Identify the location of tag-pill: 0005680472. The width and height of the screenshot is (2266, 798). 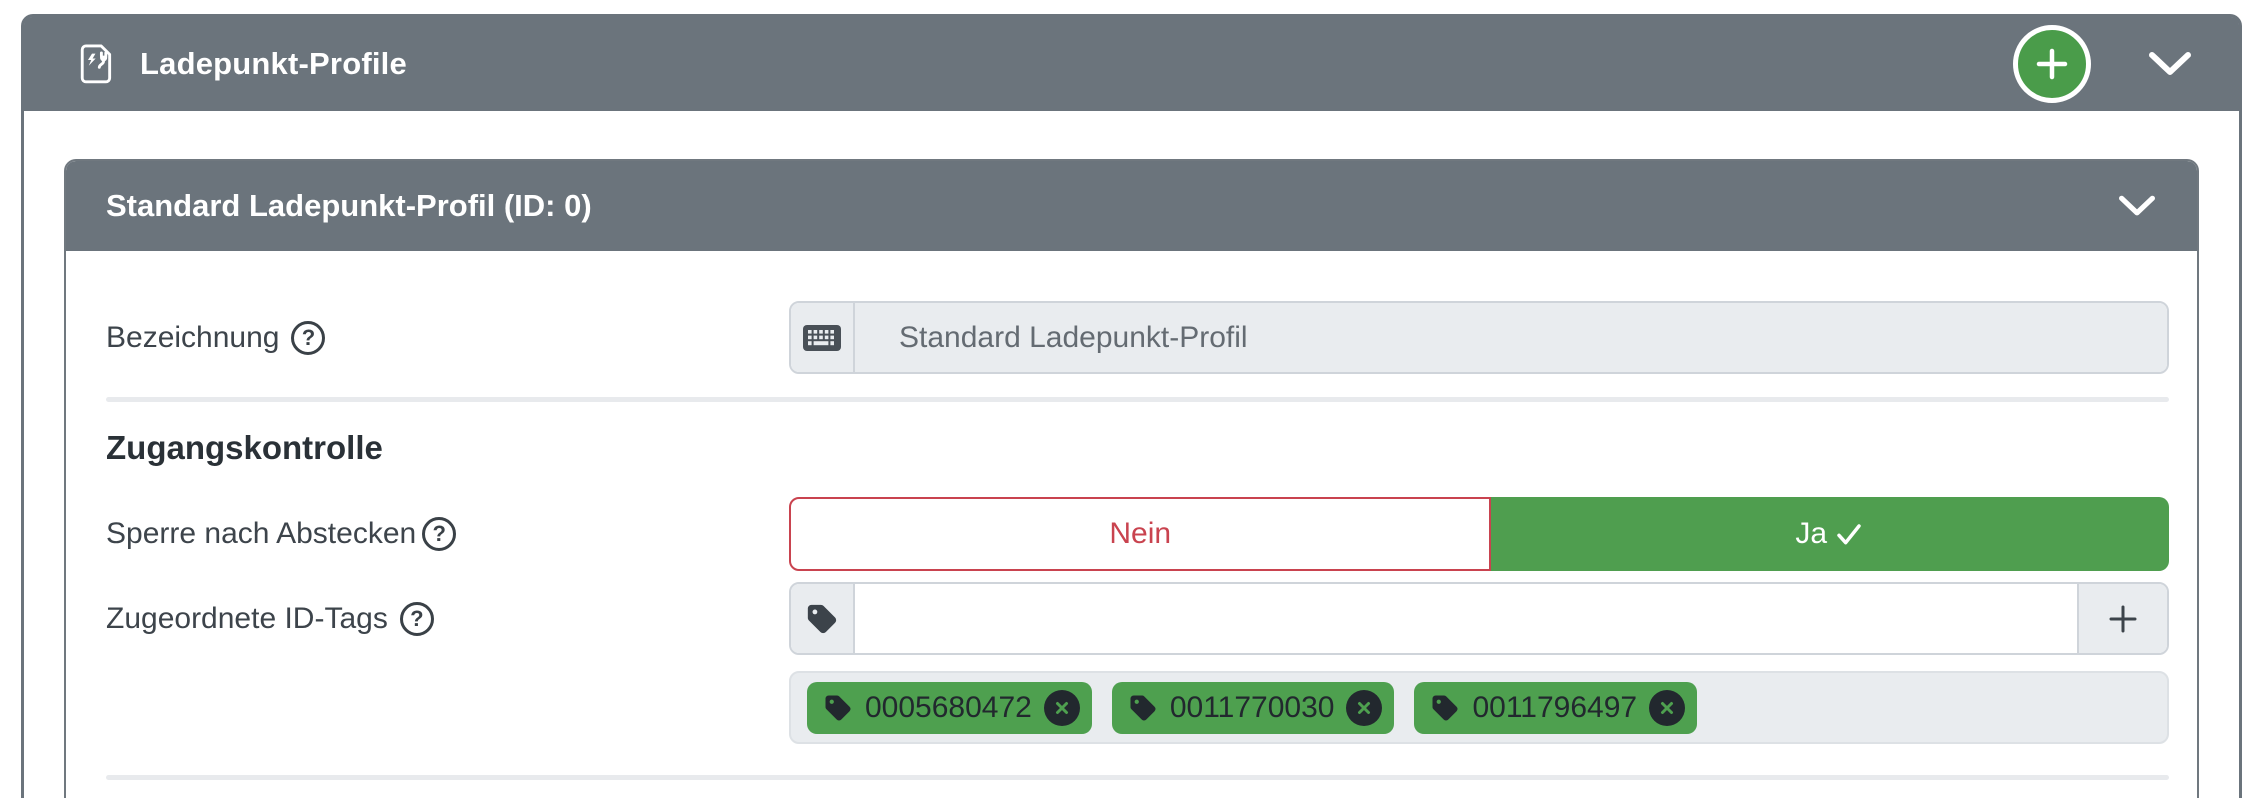
(949, 707).